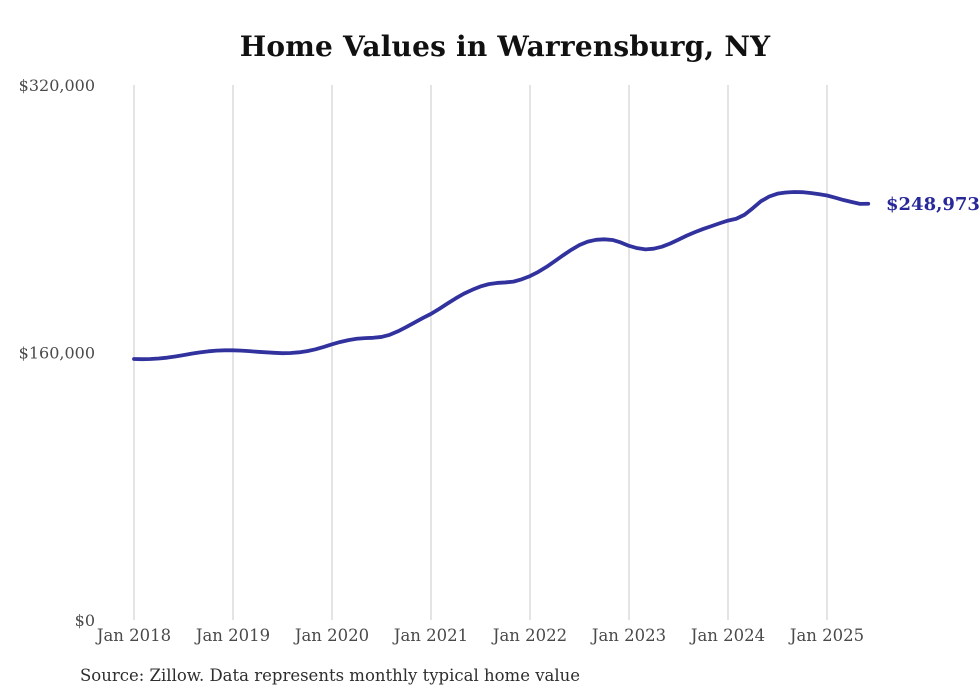  I want to click on x-tick-label: Jan 2020, so click(331, 635).